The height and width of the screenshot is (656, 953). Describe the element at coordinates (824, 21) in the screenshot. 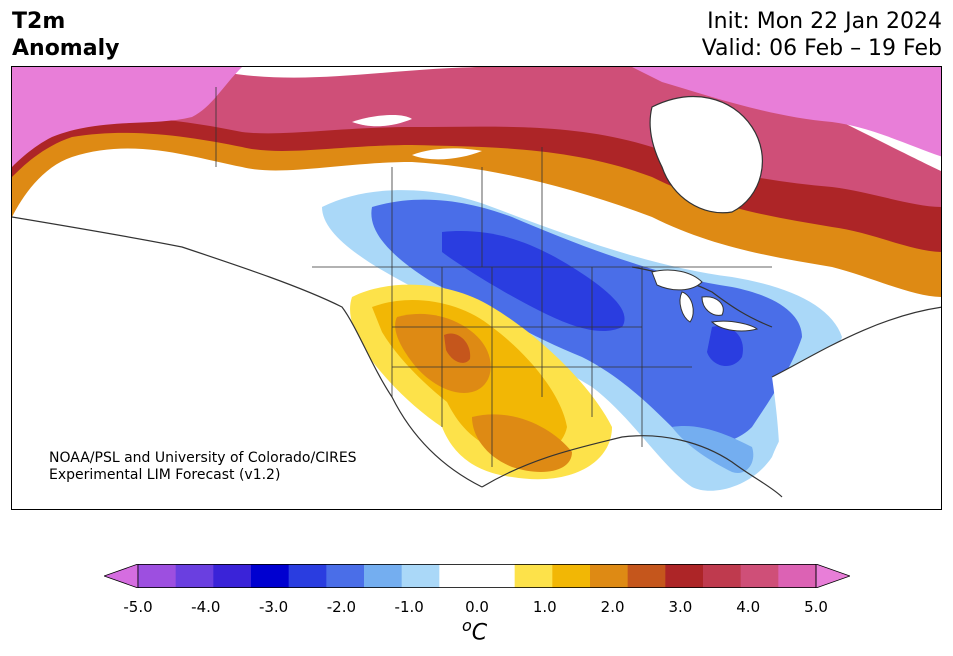

I see `init-date: Init: Mon 22 Jan 2024` at that location.